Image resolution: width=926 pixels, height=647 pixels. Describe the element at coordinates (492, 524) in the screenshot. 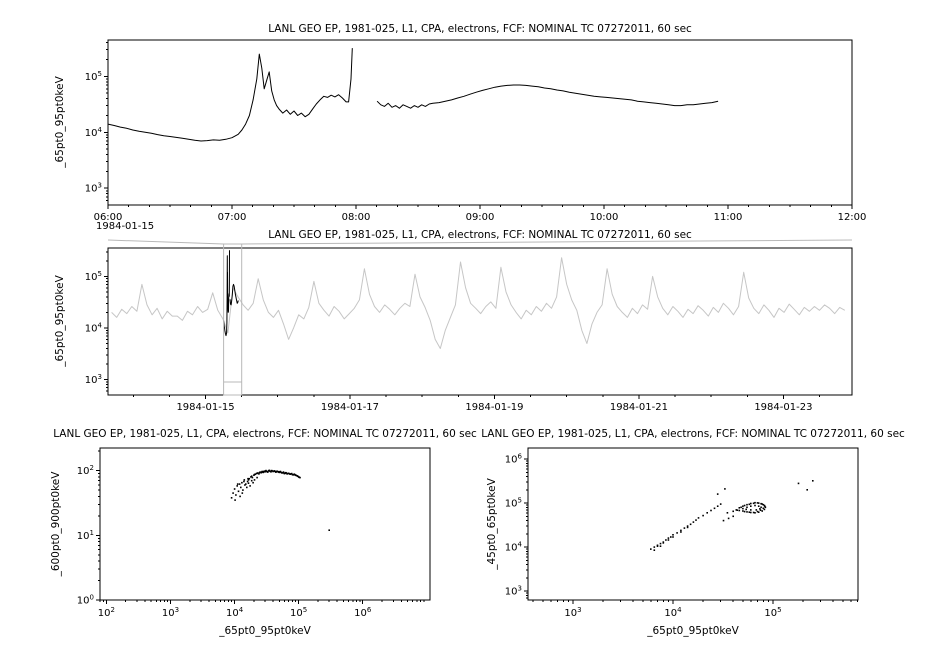

I see `y-axis-label-scatter-right: _45pt0_65pt0keV` at that location.